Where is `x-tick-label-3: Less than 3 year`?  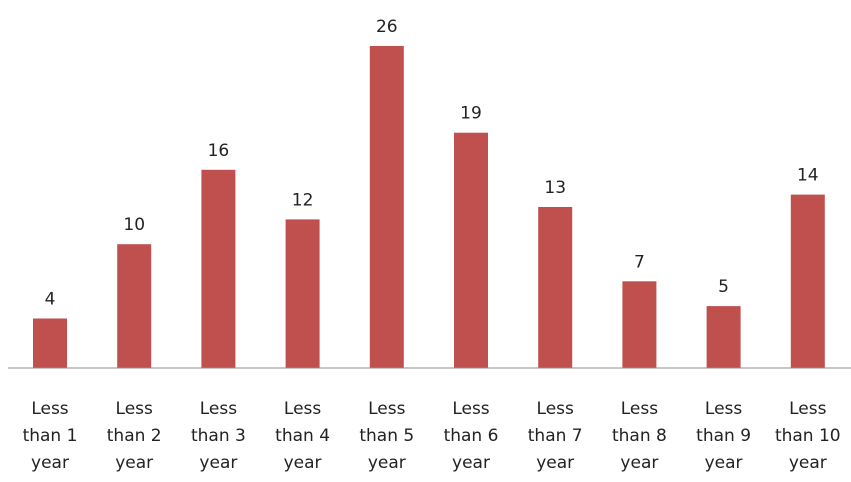
x-tick-label-3: Less than 3 year is located at coordinates (218, 436).